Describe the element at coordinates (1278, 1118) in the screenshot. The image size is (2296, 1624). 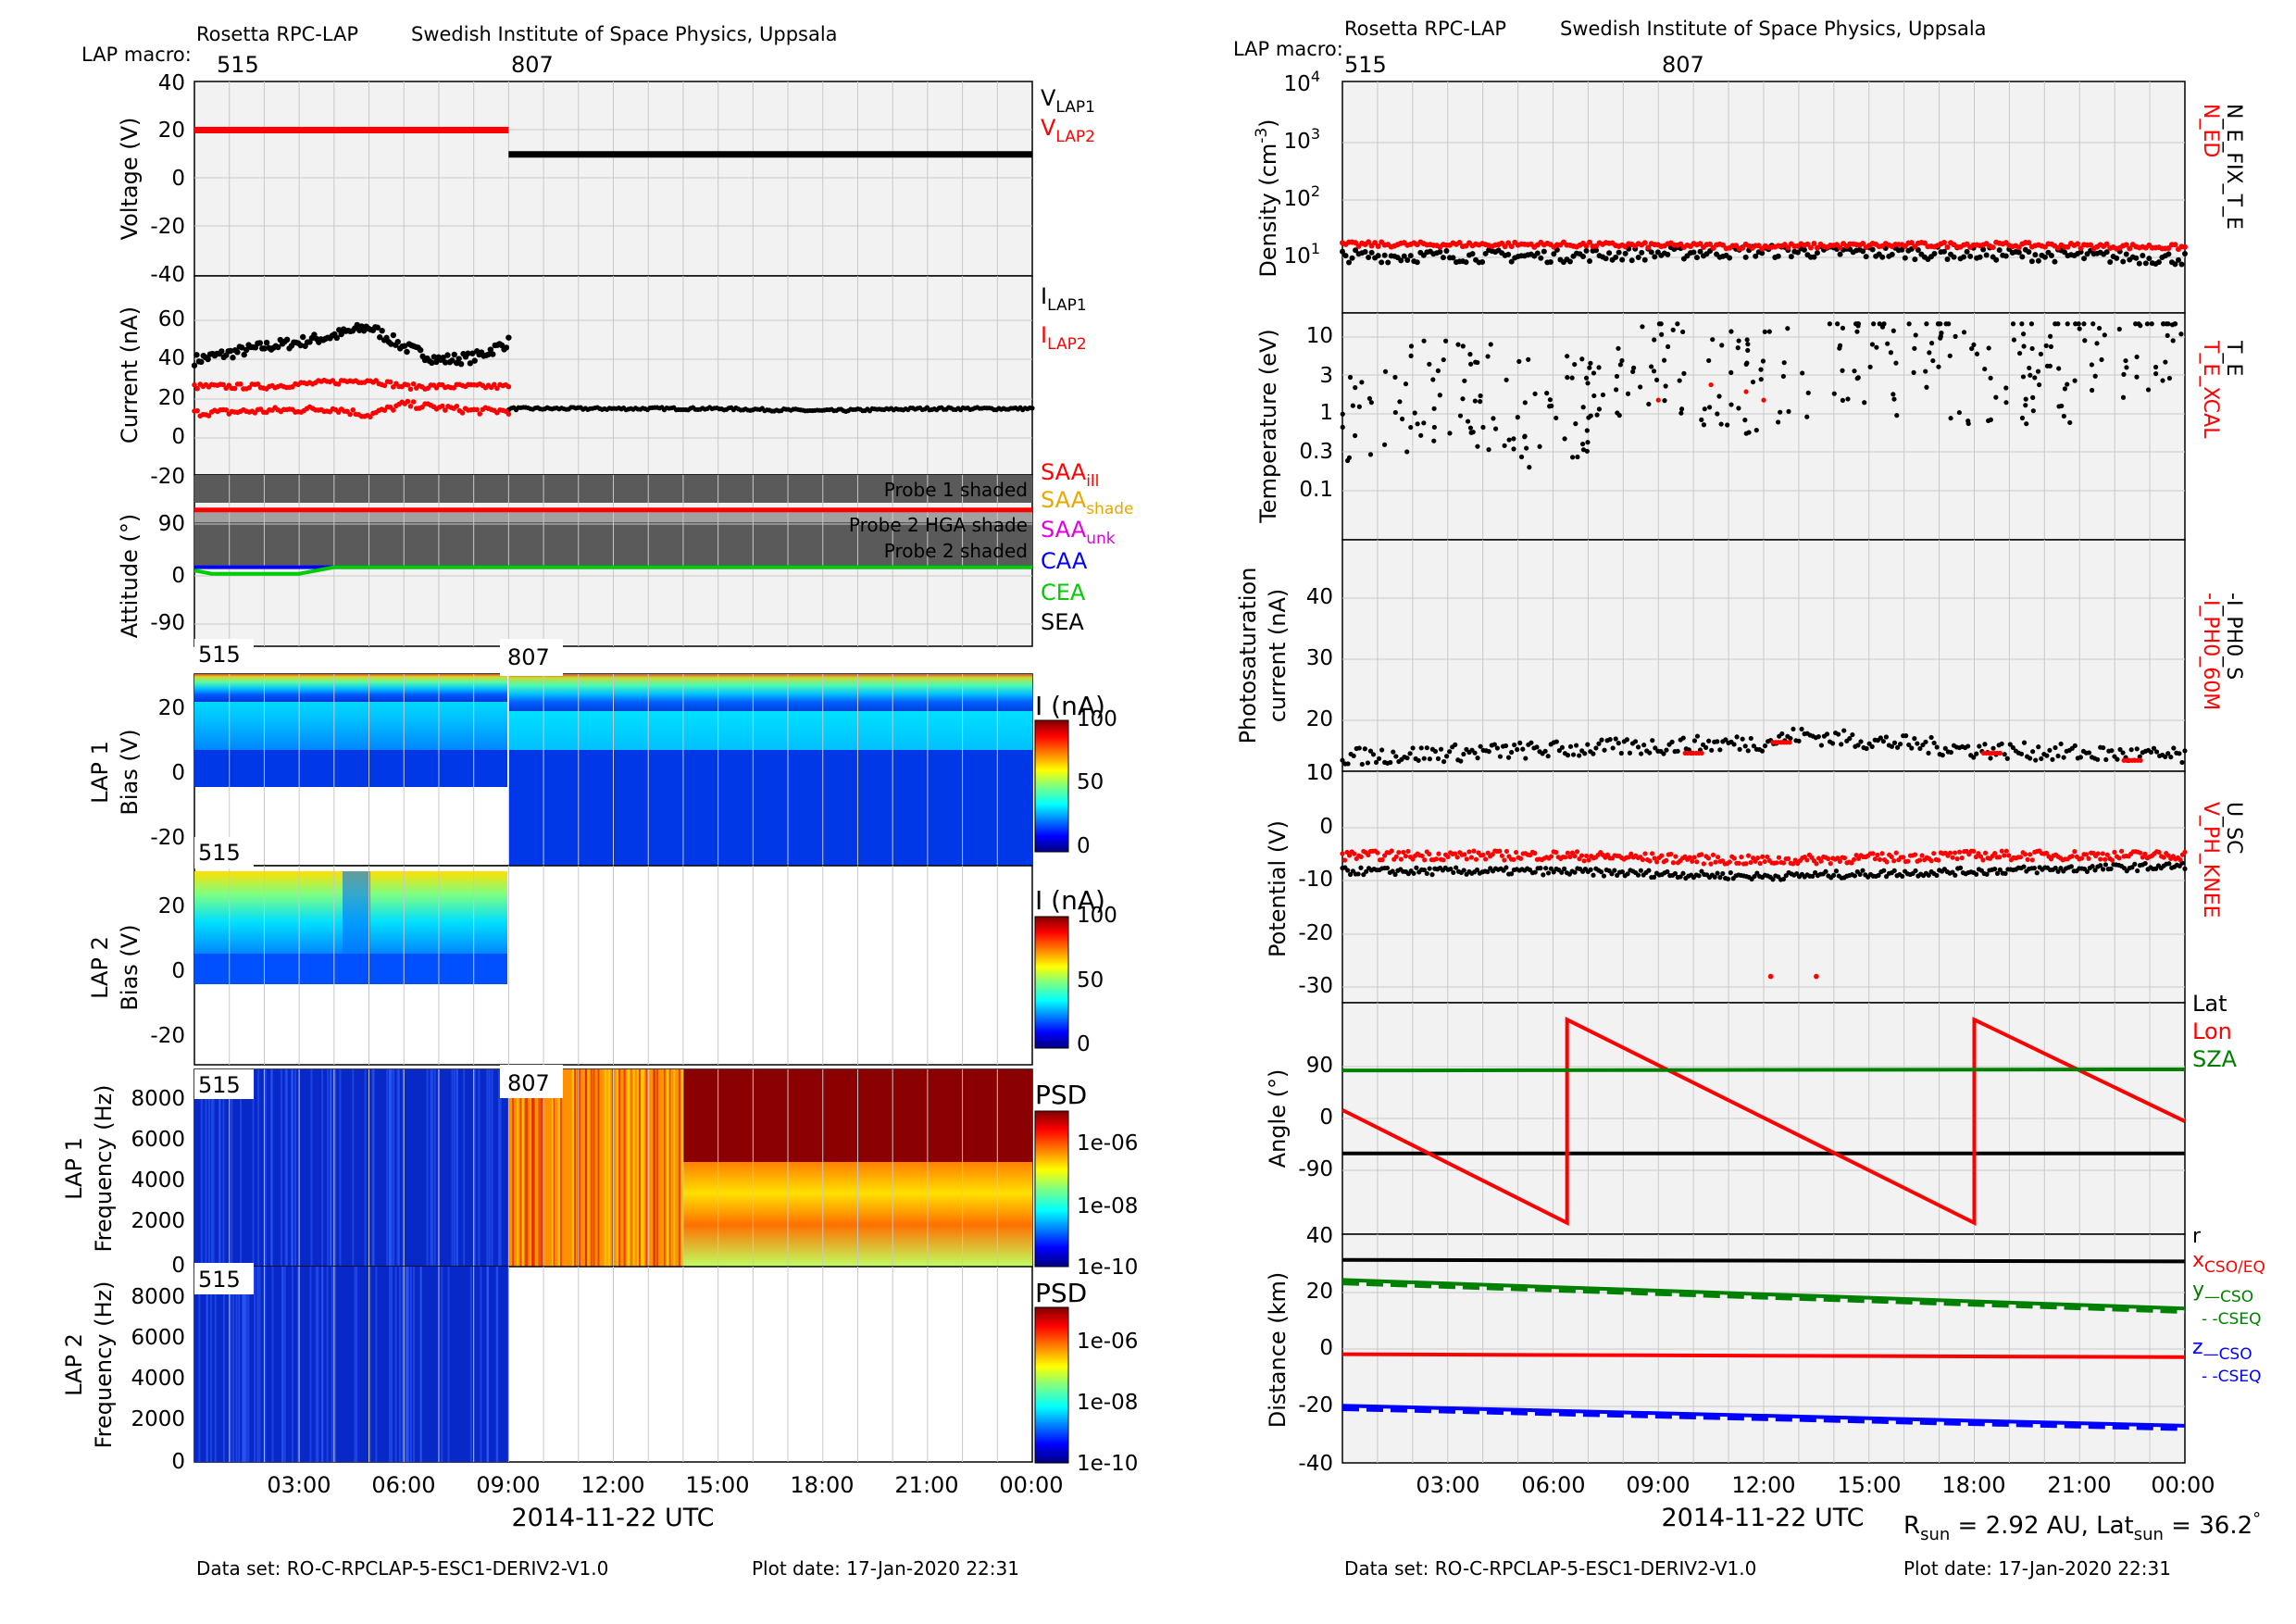
I see `angle-ylabel: Angle (°)` at that location.